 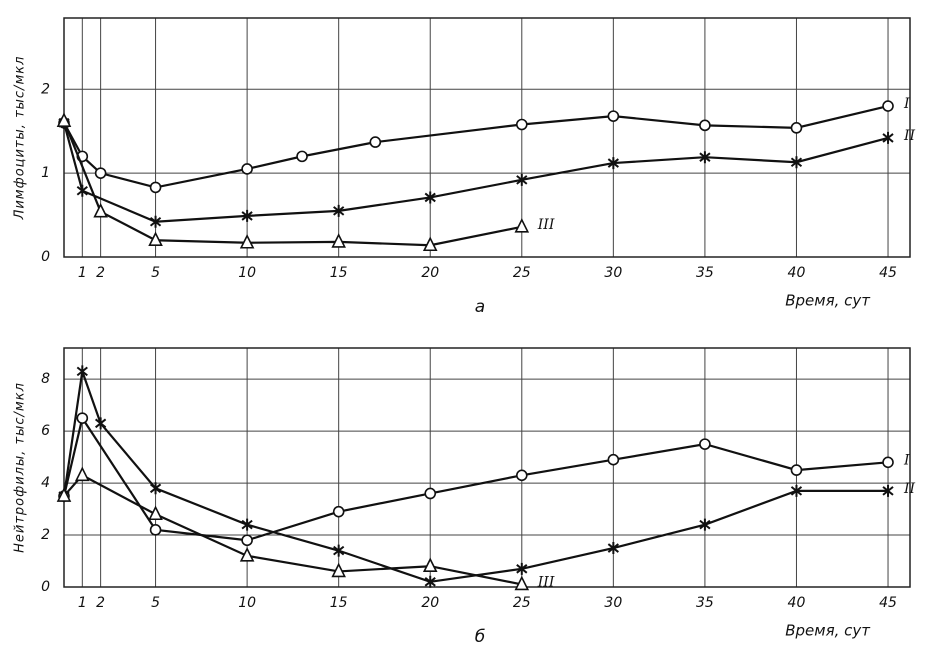 What do you see at coordinates (339, 603) in the screenshot?
I see `x-tick-label: 15` at bounding box center [339, 603].